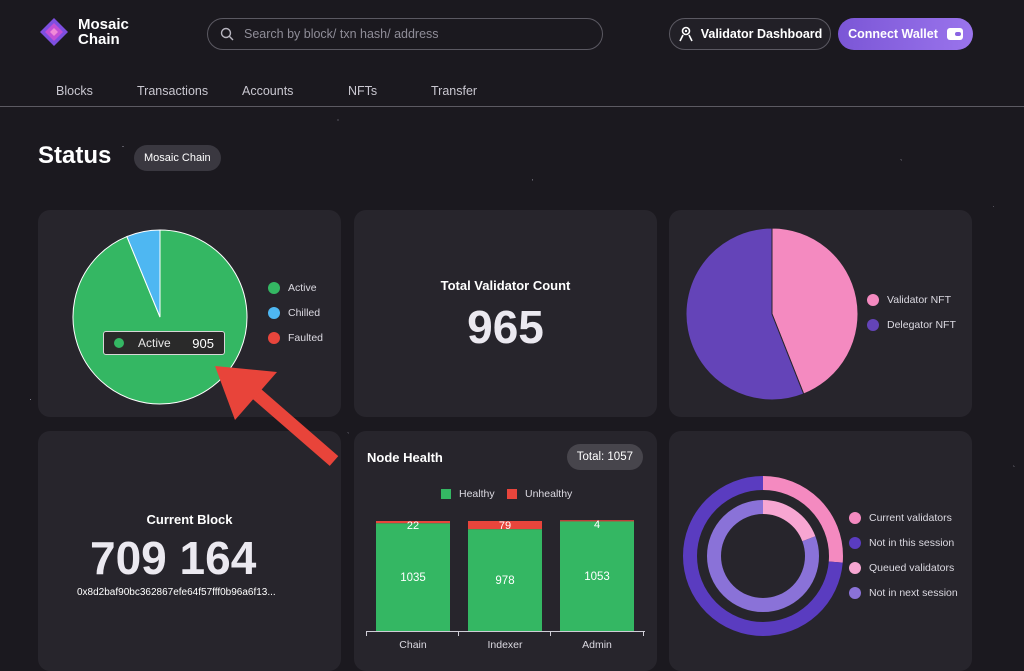 Image resolution: width=1024 pixels, height=671 pixels. I want to click on nav-nfts: NFTs, so click(363, 91).